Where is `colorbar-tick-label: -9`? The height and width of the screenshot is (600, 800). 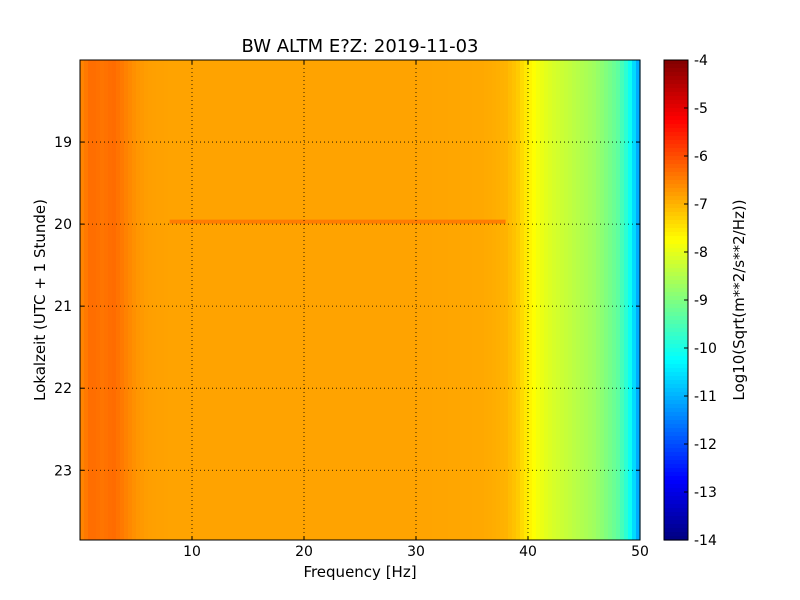 colorbar-tick-label: -9 is located at coordinates (701, 301).